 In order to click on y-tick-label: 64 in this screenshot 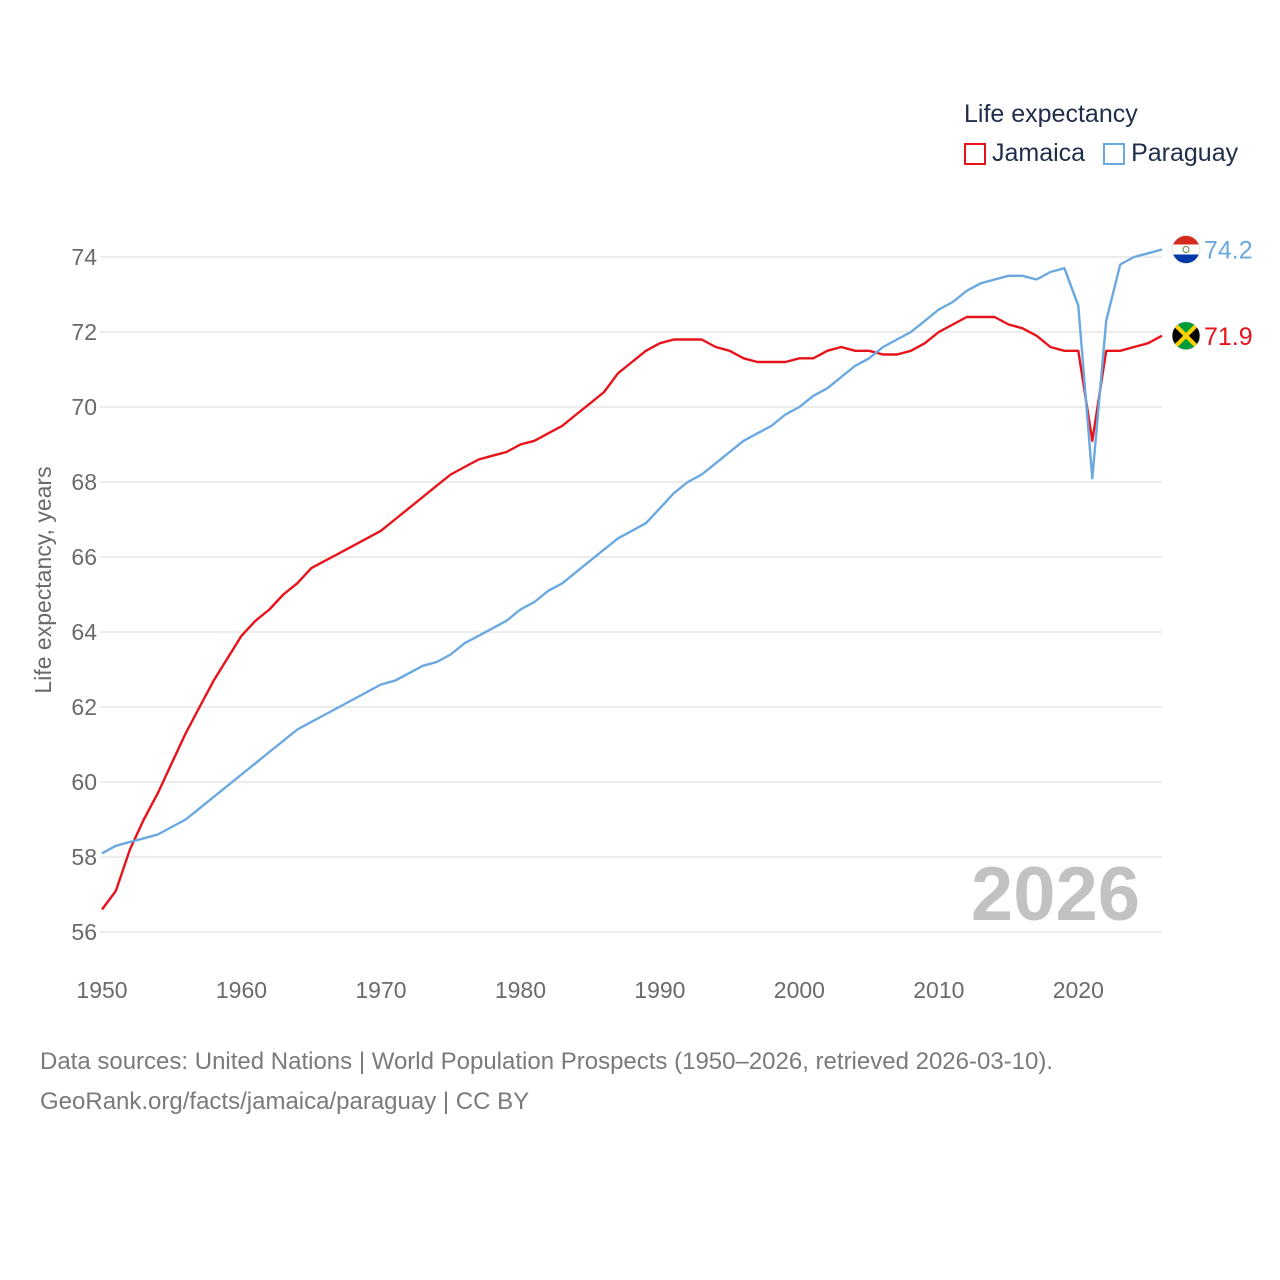, I will do `click(84, 632)`.